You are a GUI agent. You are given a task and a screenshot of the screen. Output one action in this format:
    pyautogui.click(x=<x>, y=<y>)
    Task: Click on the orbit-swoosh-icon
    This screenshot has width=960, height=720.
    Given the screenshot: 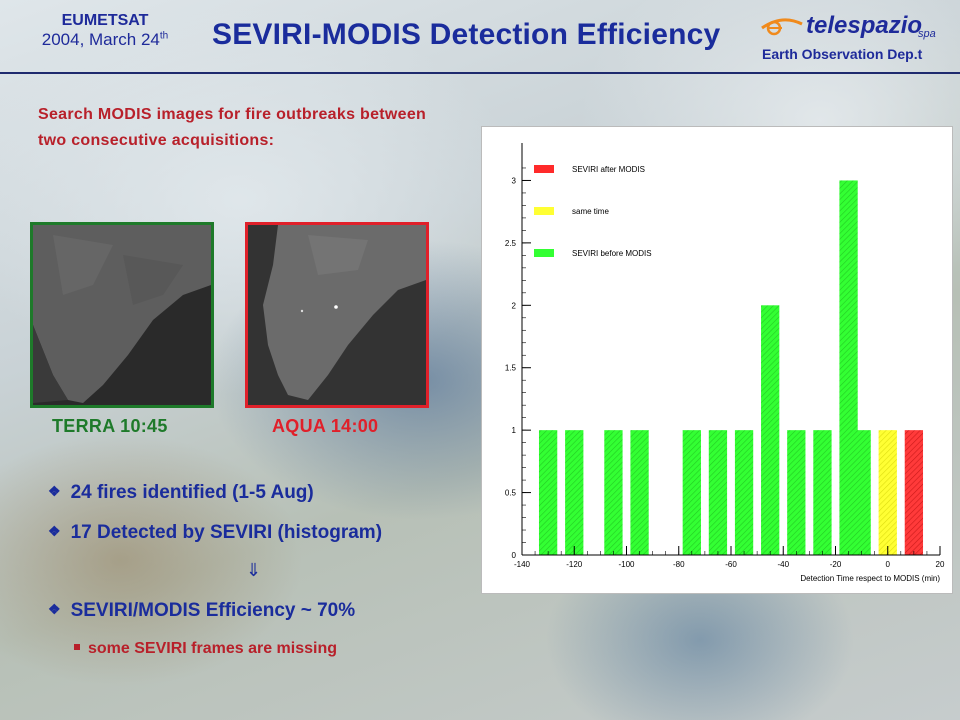 What is the action you would take?
    pyautogui.click(x=782, y=27)
    